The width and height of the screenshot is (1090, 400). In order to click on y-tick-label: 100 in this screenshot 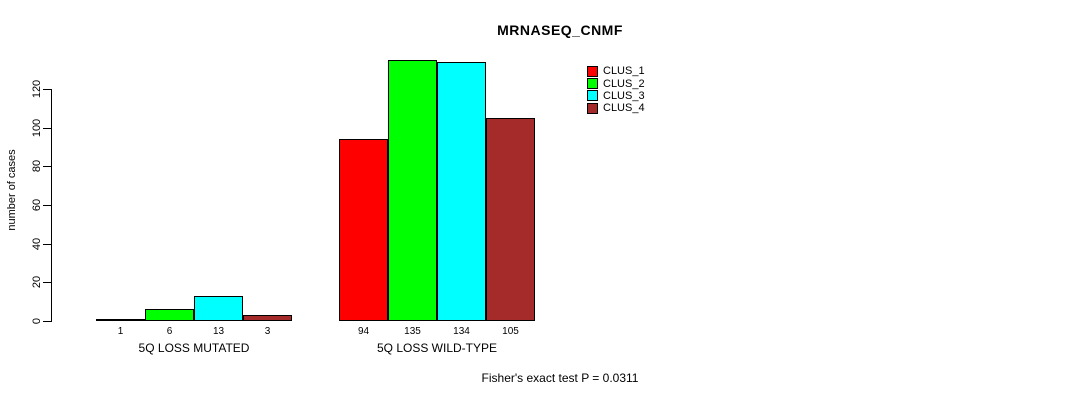, I will do `click(37, 127)`.